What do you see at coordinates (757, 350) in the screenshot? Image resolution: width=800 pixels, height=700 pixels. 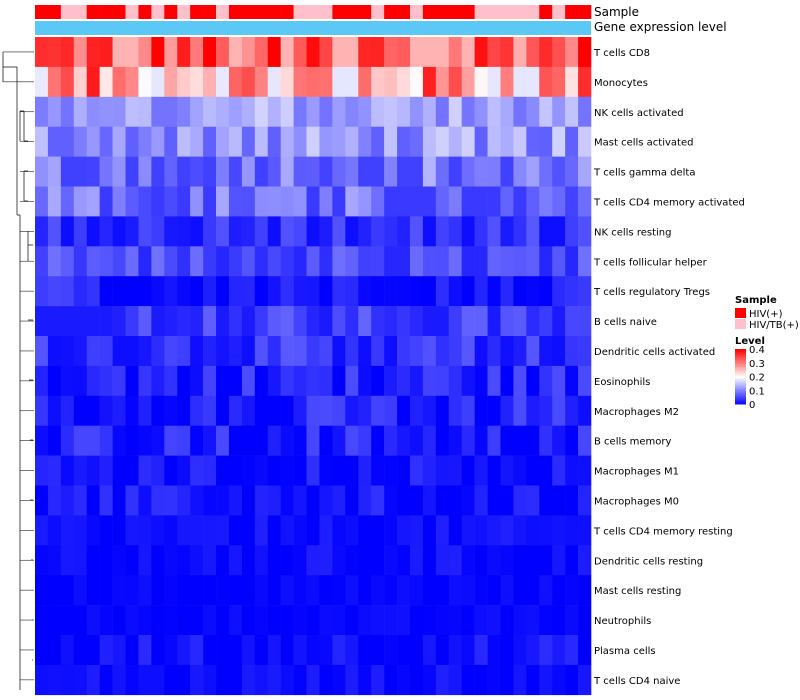 I see `level-legend-tick: 0.4` at bounding box center [757, 350].